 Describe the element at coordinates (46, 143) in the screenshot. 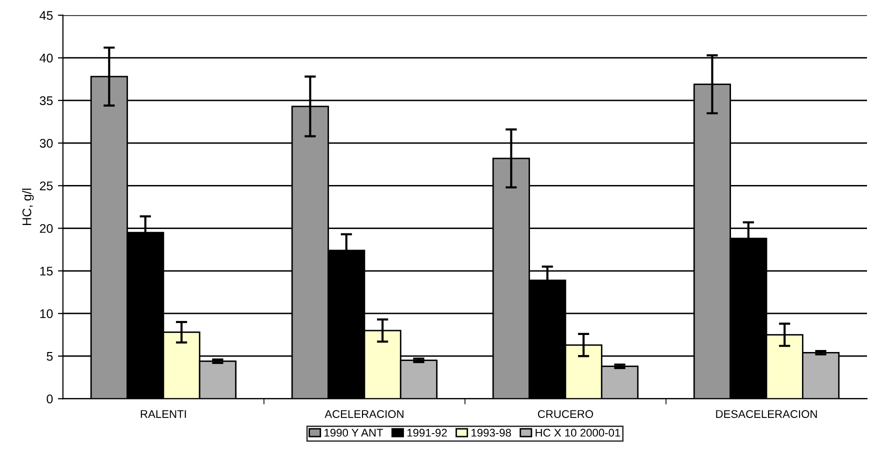

I see `y-tick-label: 30` at that location.